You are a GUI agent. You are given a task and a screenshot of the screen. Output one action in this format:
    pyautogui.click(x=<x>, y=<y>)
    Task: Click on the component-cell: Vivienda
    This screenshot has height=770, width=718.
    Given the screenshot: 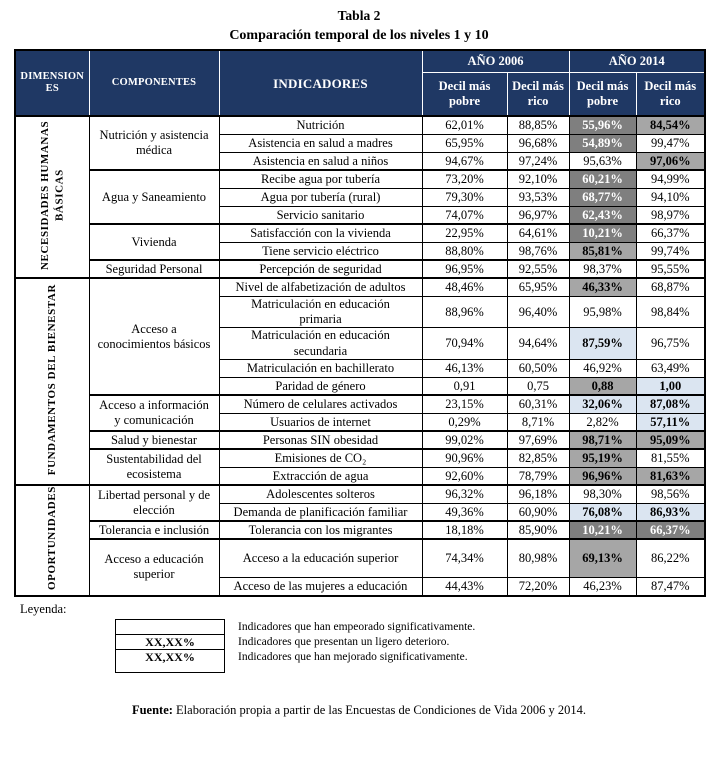 What is the action you would take?
    pyautogui.click(x=154, y=242)
    